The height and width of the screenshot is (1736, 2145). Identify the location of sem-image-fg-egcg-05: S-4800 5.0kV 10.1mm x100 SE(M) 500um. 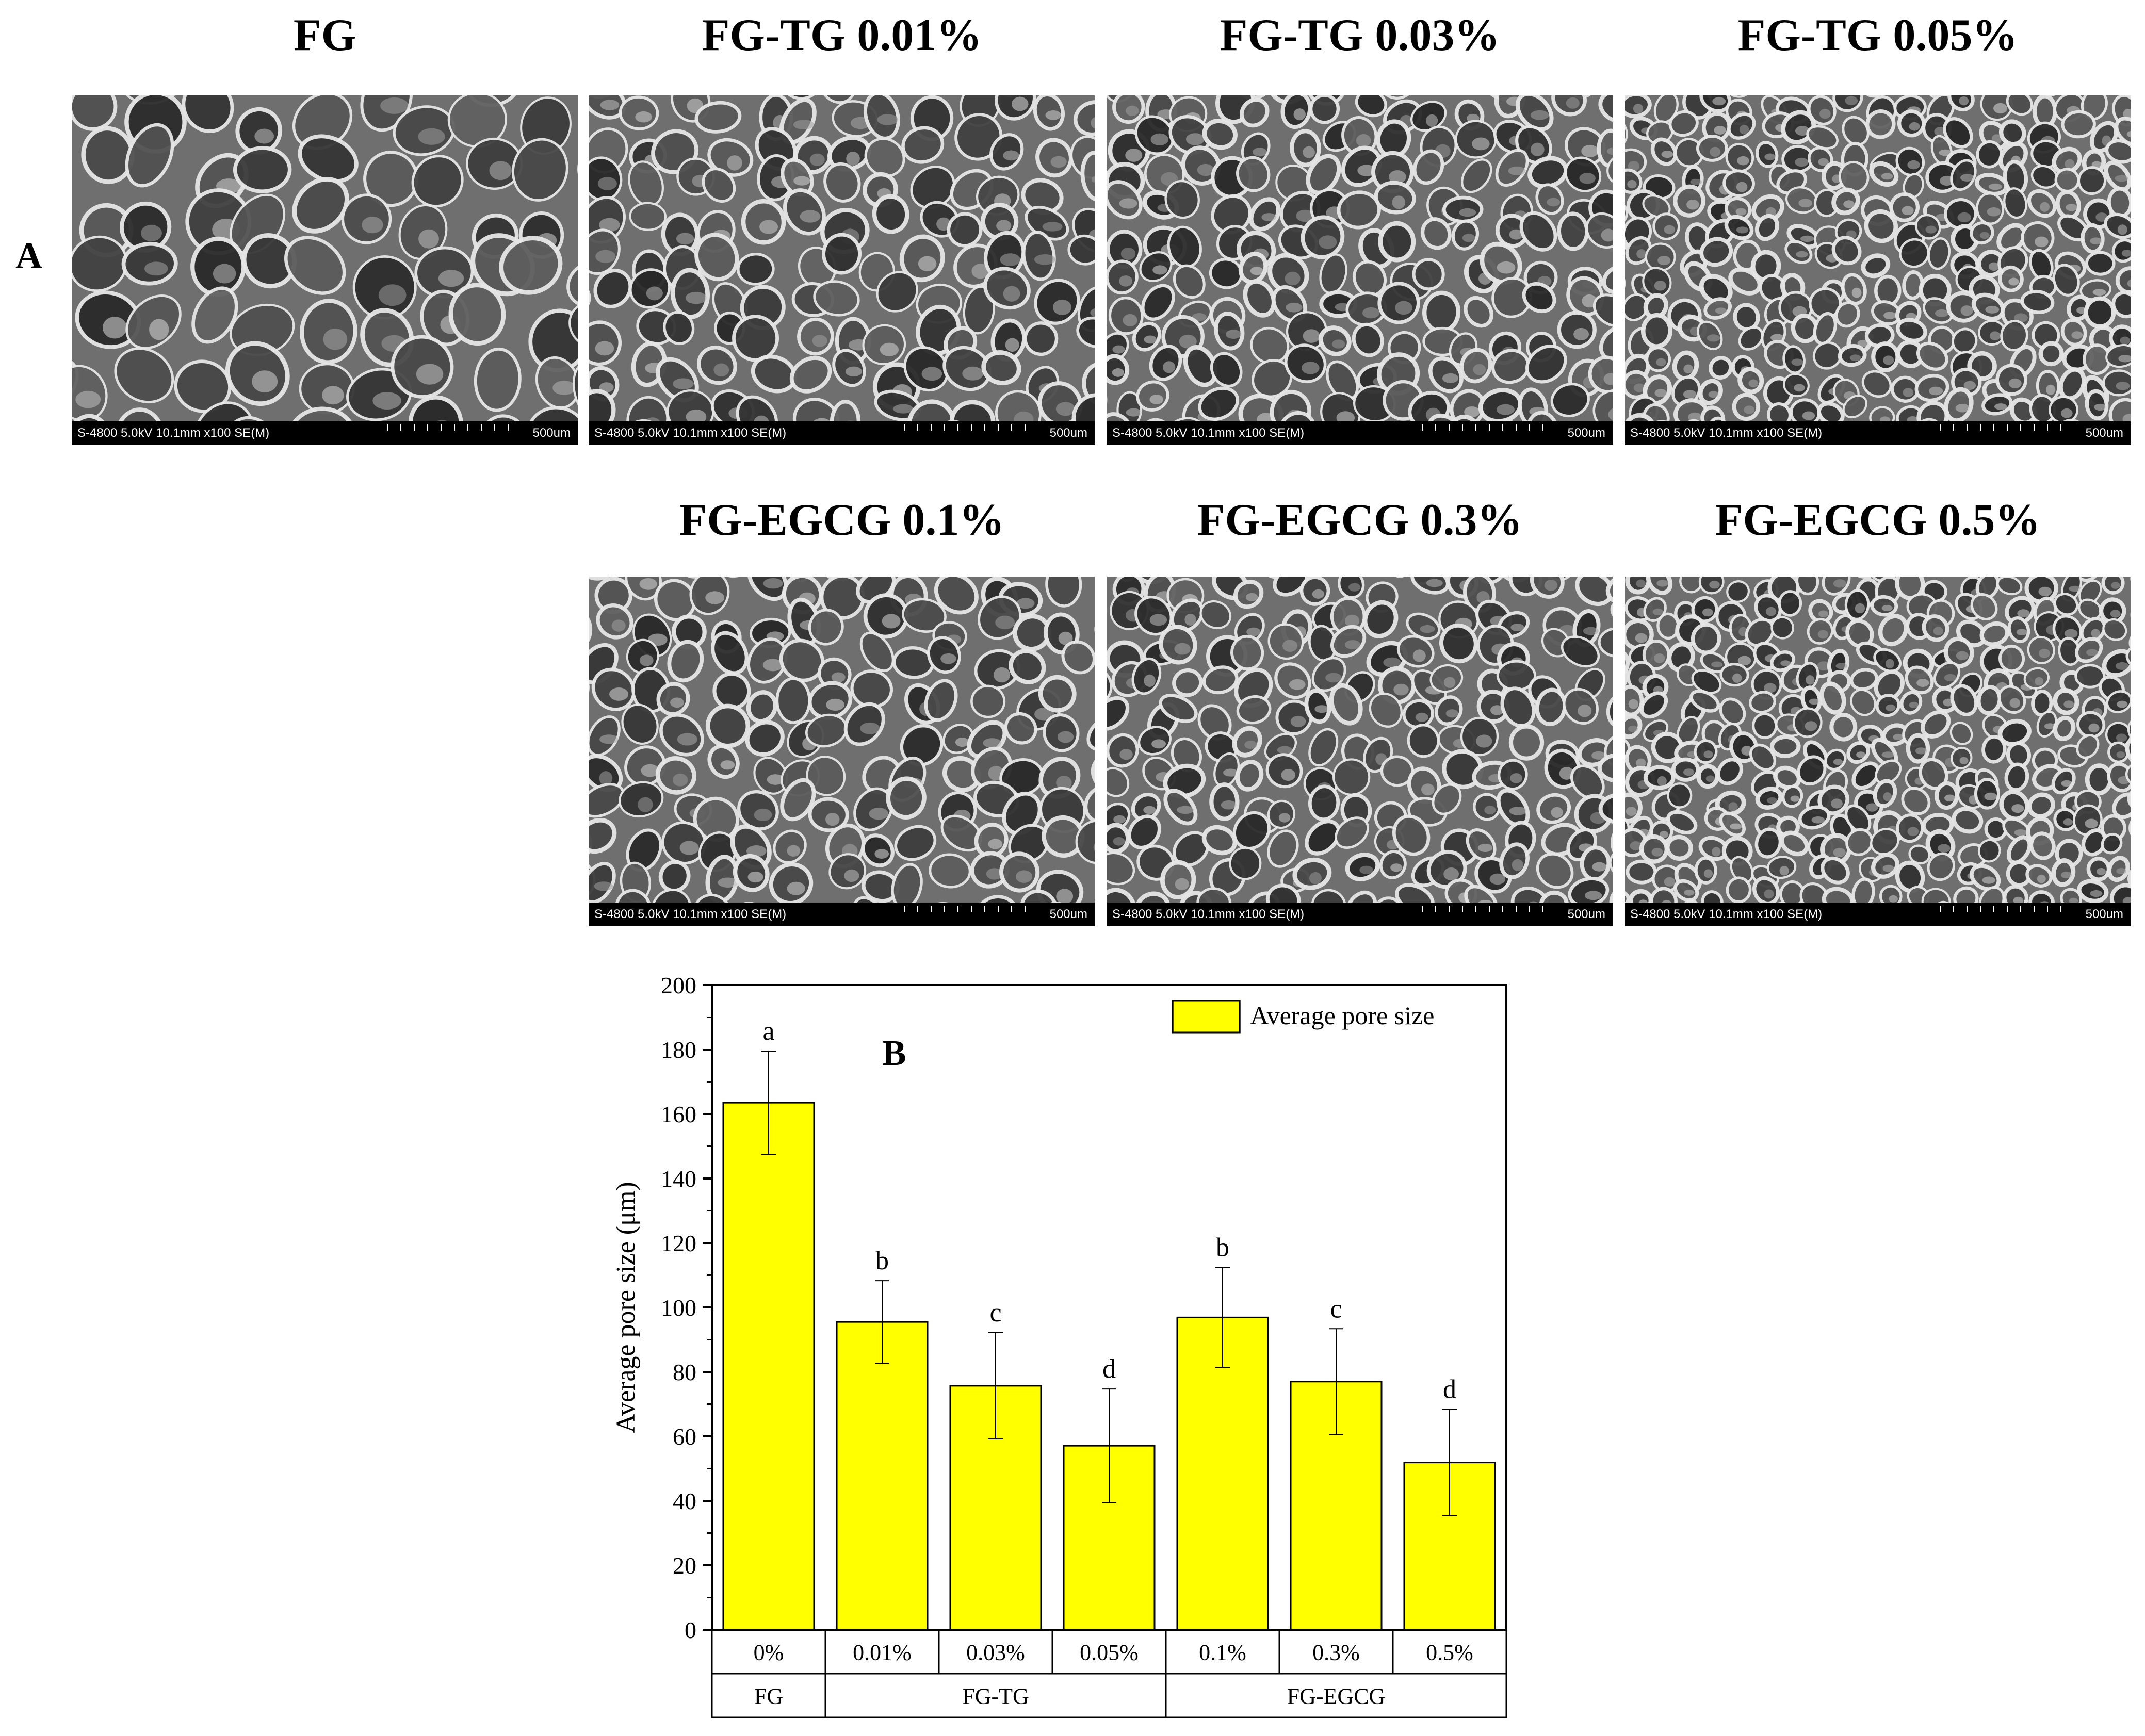
(1878, 751).